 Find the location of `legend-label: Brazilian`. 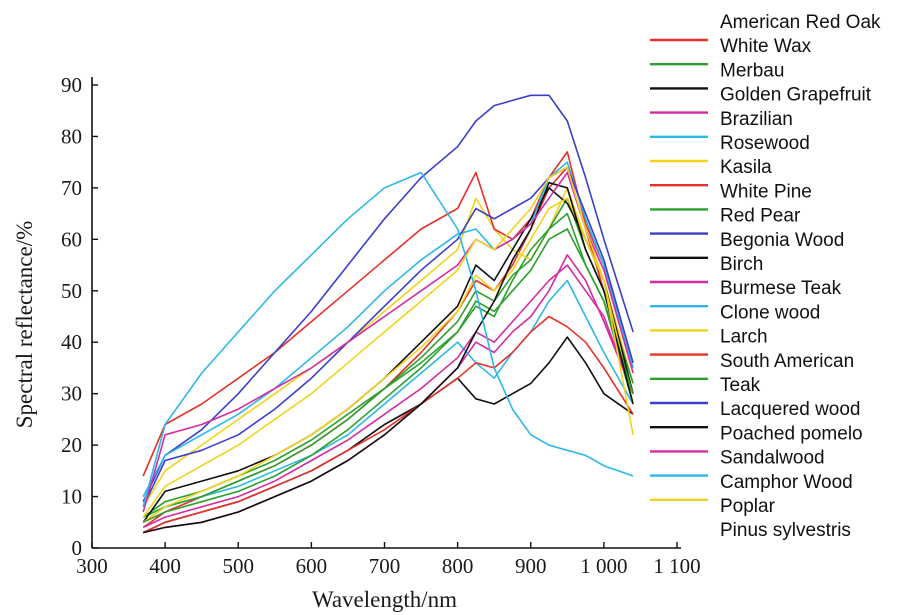

legend-label: Brazilian is located at coordinates (756, 119).